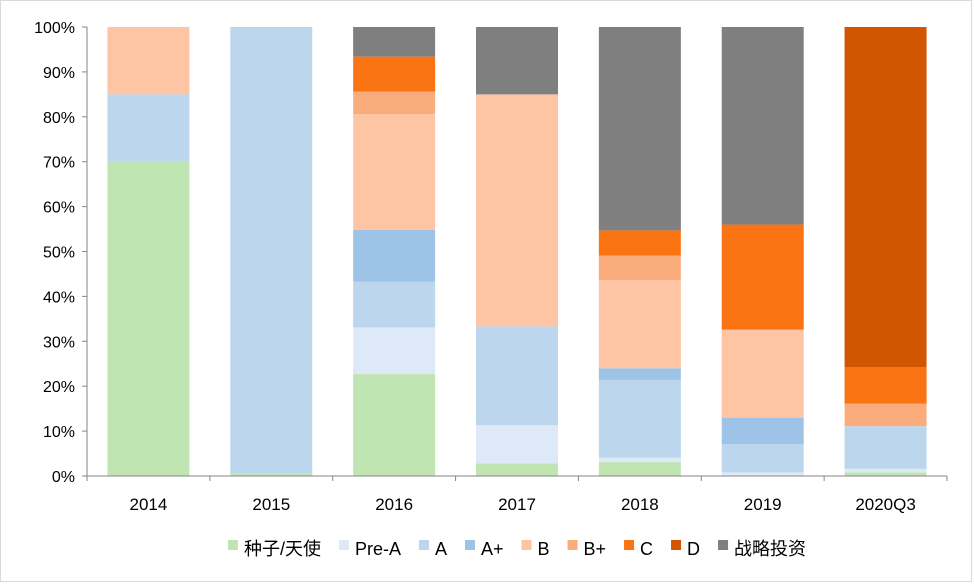 This screenshot has width=974, height=584. What do you see at coordinates (282, 549) in the screenshot?
I see `legend-label: 种子/天使` at bounding box center [282, 549].